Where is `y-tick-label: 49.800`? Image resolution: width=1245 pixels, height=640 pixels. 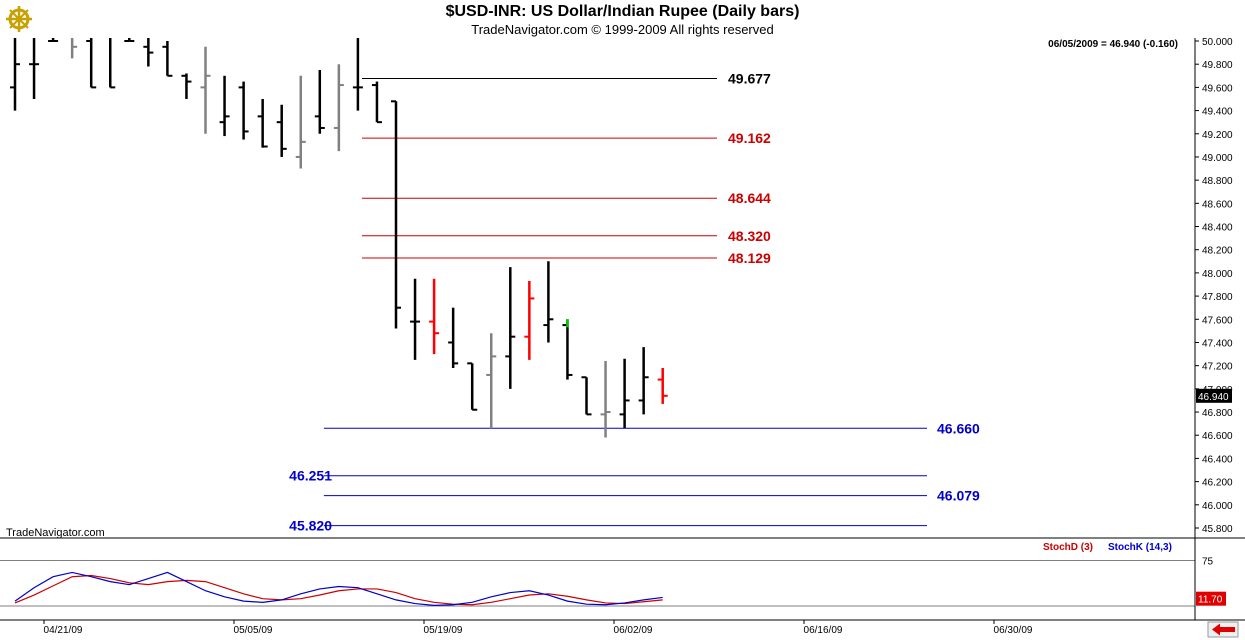 y-tick-label: 49.800 is located at coordinates (1217, 65).